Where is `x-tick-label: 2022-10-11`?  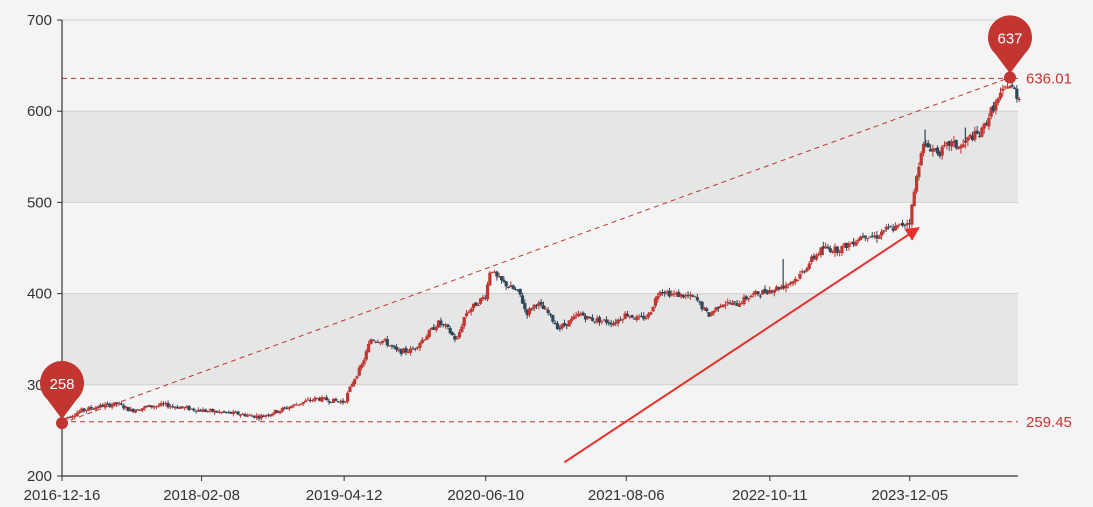 x-tick-label: 2022-10-11 is located at coordinates (770, 495).